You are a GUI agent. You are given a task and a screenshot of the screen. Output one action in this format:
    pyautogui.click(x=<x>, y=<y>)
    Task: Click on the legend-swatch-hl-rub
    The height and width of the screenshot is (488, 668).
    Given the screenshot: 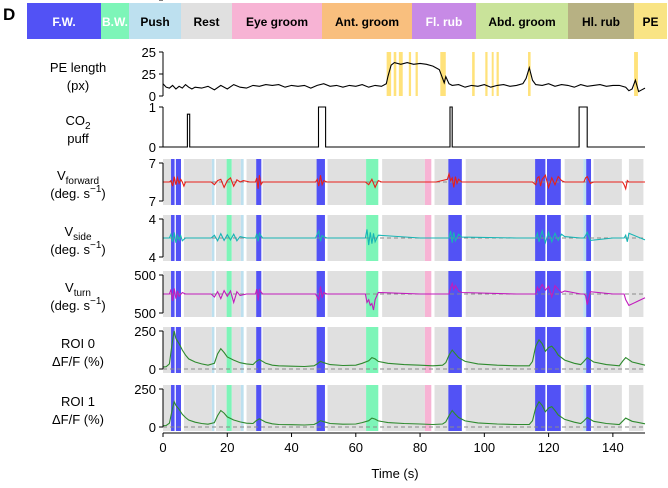 What is the action you would take?
    pyautogui.click(x=601, y=21)
    